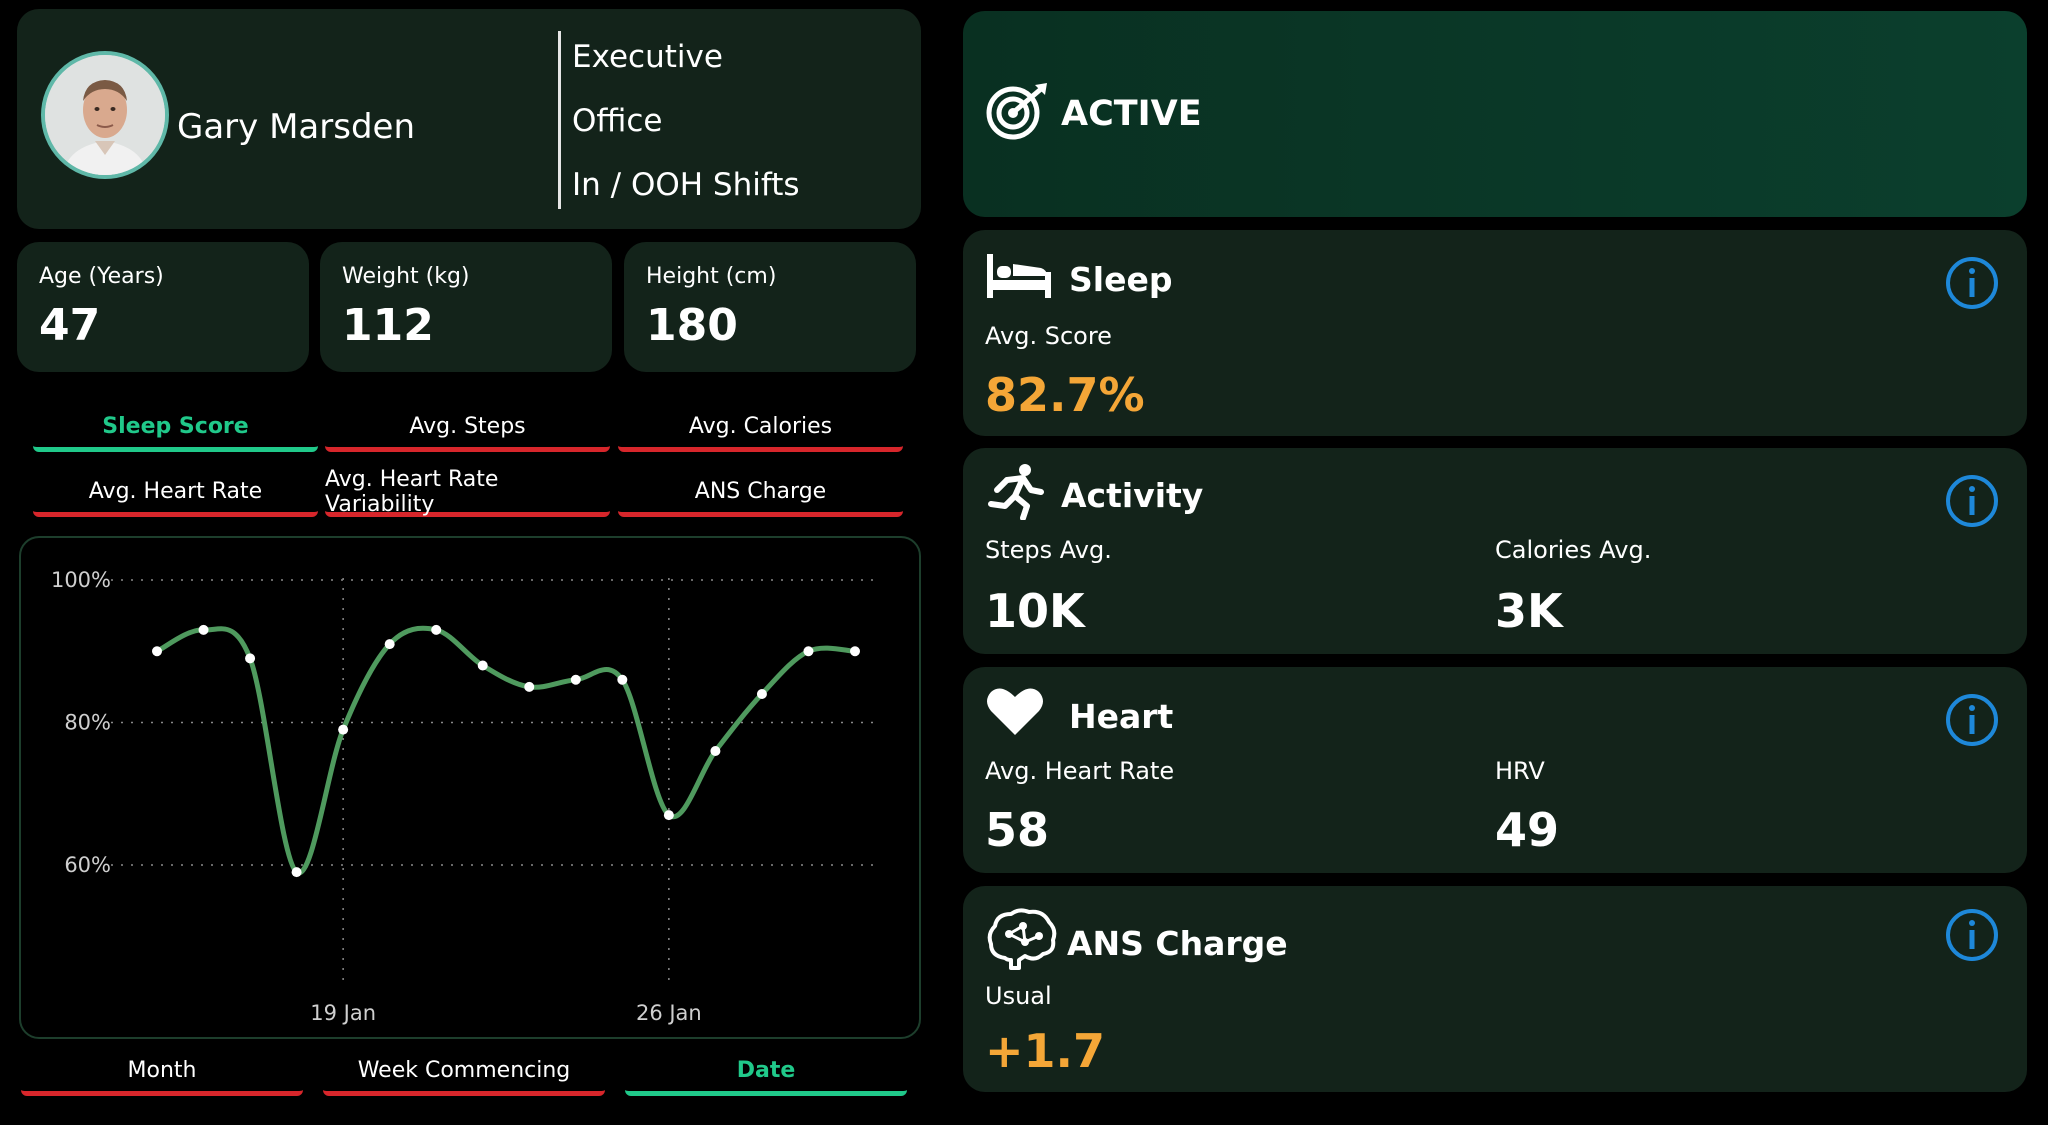 The image size is (2048, 1125). What do you see at coordinates (1520, 771) in the screenshot?
I see `hrv-label: HRV` at bounding box center [1520, 771].